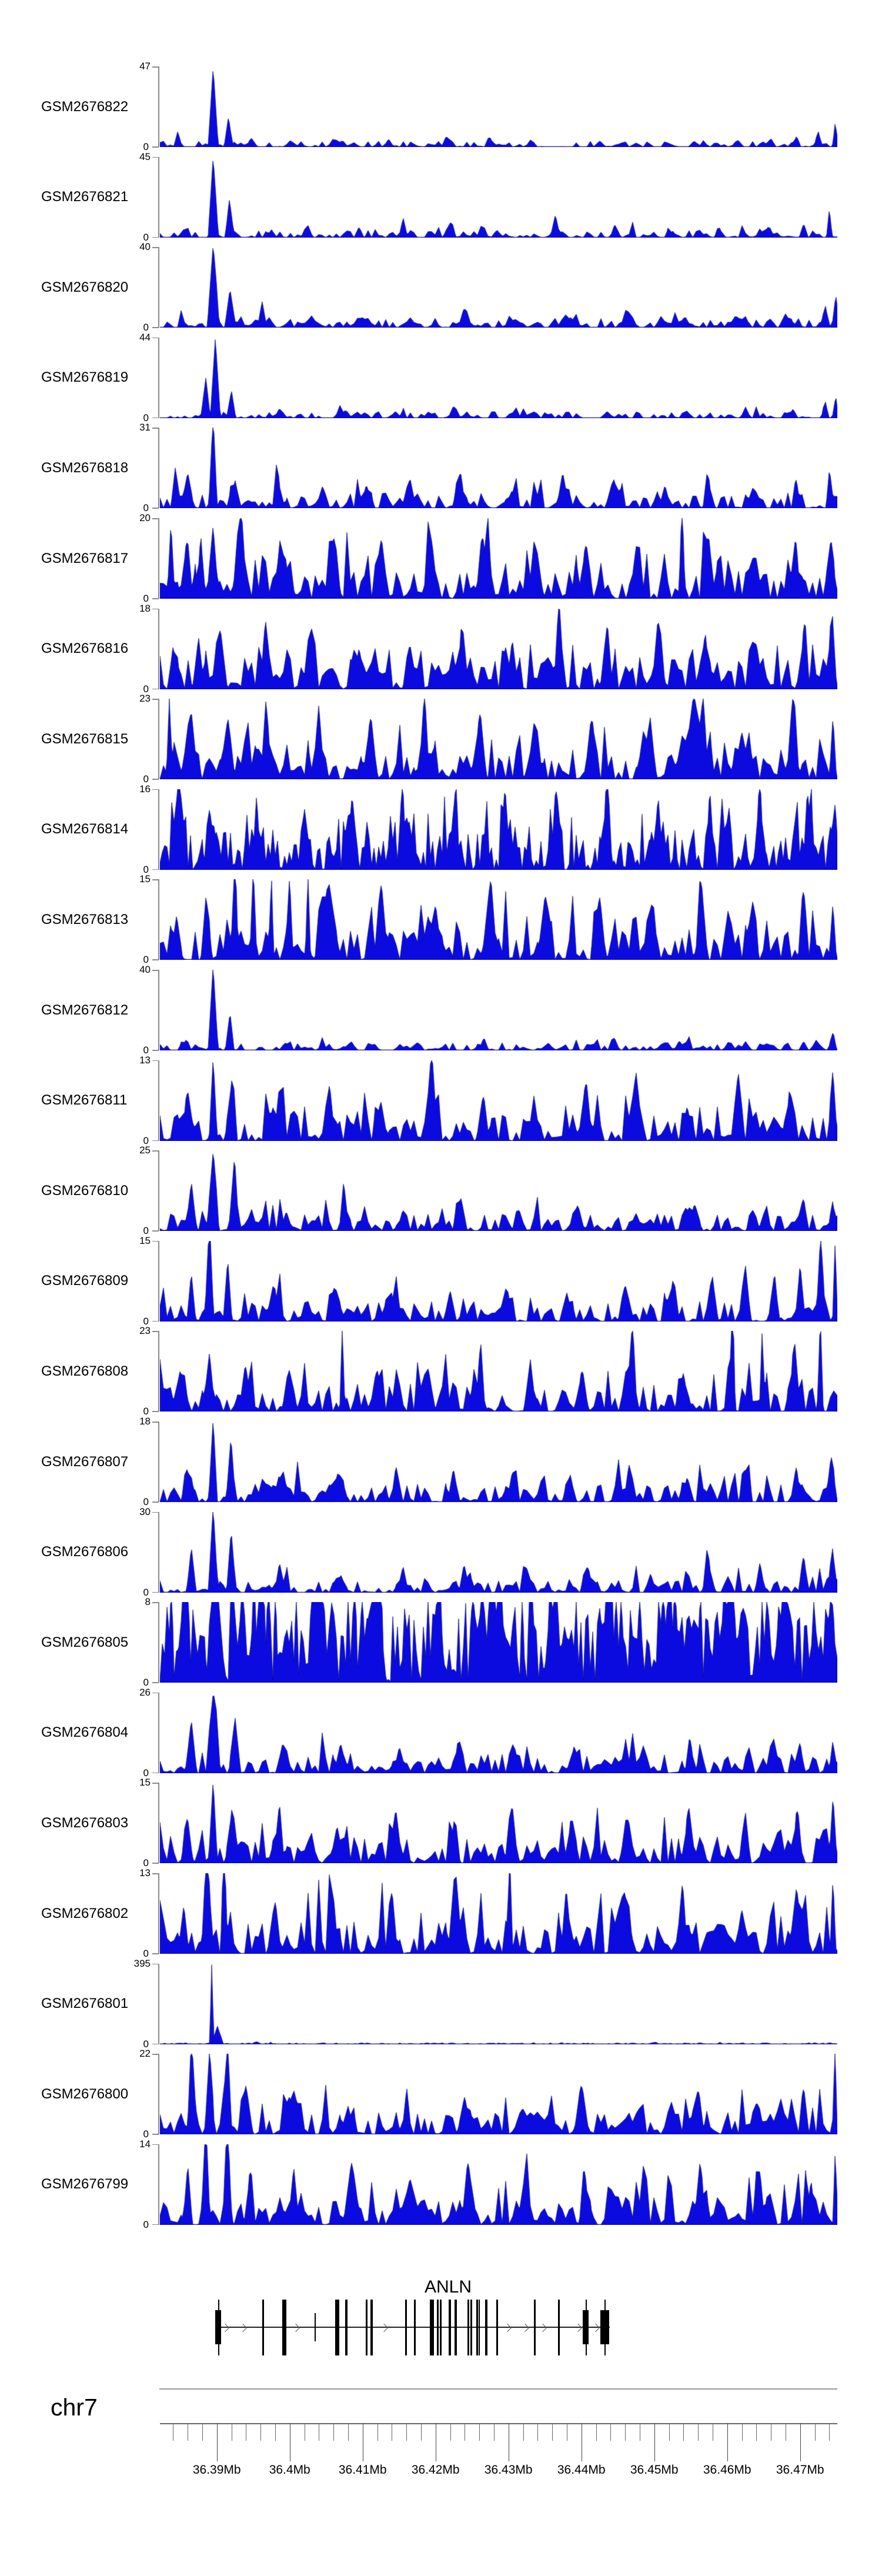 The height and width of the screenshot is (2576, 882). What do you see at coordinates (85, 287) in the screenshot?
I see `track-name-label: GSM2676820` at bounding box center [85, 287].